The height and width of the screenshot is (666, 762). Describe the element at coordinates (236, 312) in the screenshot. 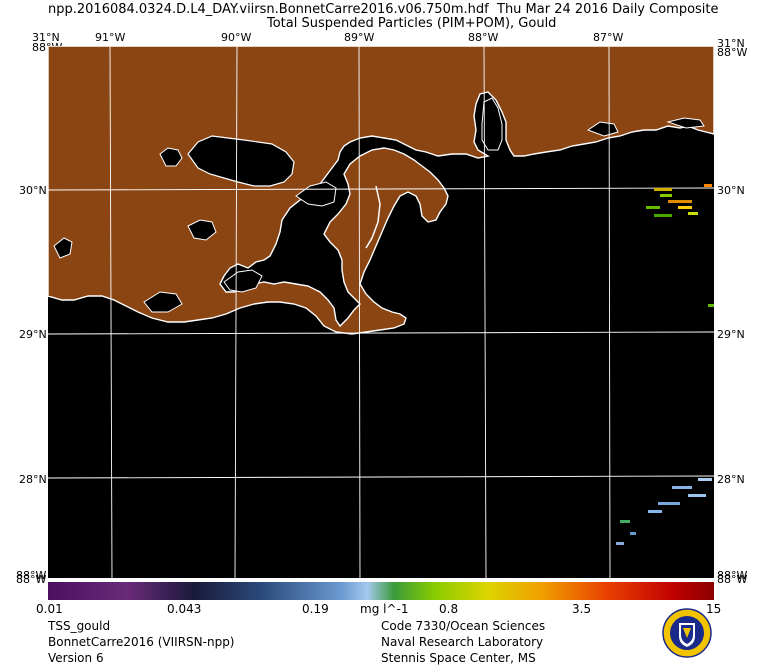

I see `grid-line-90w` at that location.